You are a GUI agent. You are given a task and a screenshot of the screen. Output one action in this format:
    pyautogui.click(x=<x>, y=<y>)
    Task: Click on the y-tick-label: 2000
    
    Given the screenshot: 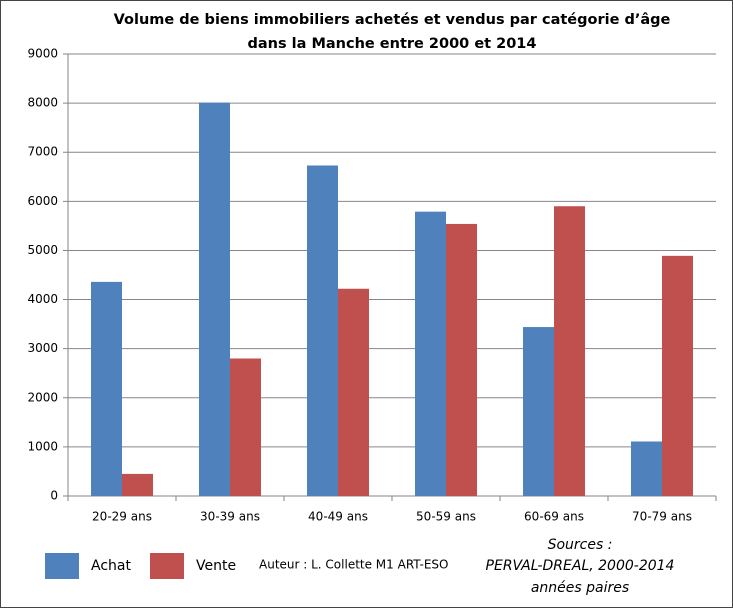 What is the action you would take?
    pyautogui.click(x=42, y=397)
    